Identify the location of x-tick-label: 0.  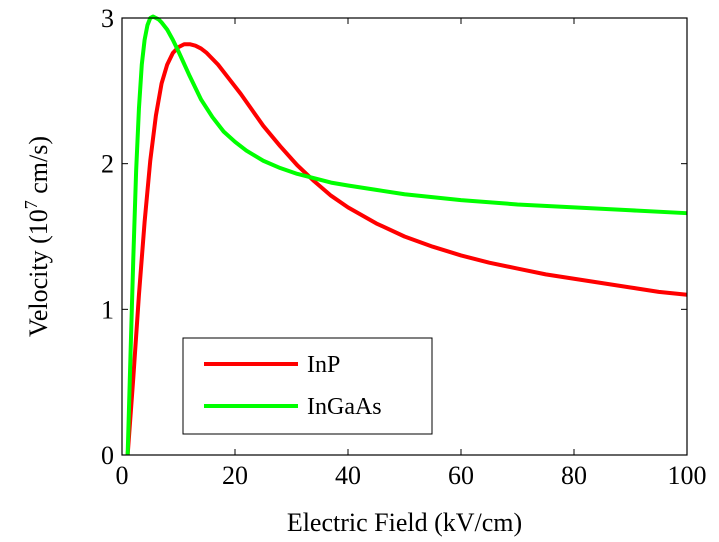
(122, 475).